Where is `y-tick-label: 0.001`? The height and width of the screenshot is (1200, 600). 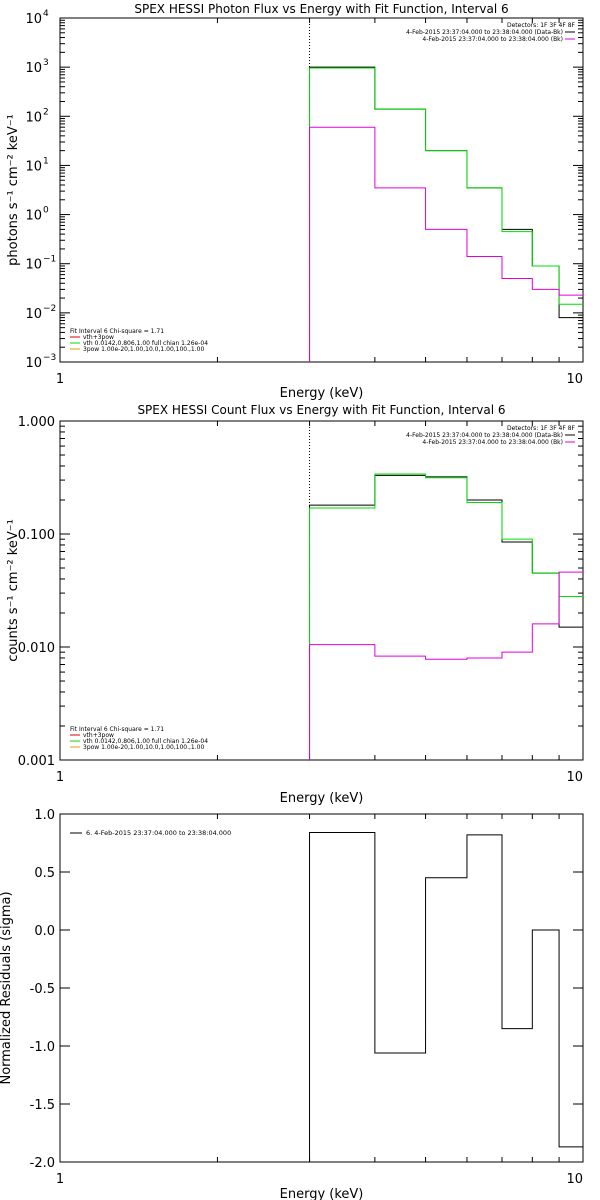
y-tick-label: 0.001 is located at coordinates (36, 761).